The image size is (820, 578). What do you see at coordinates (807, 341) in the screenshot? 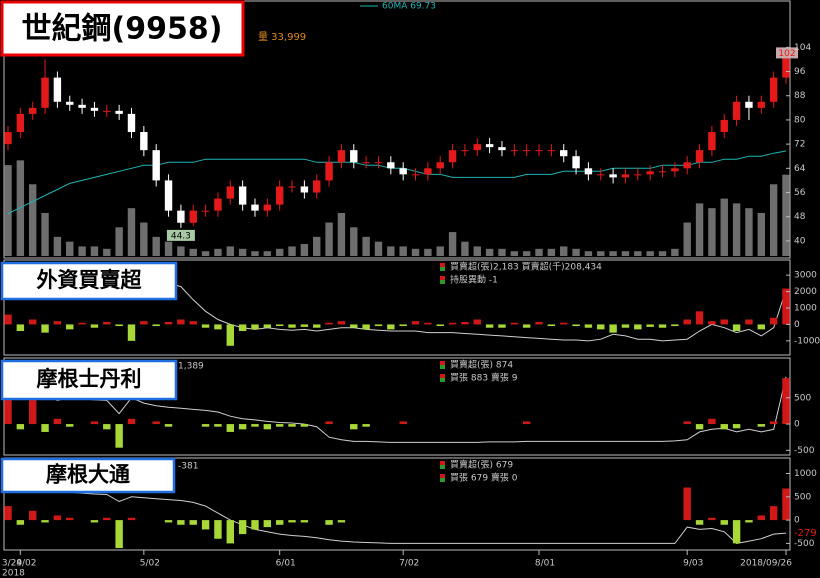
I see `y-tick-label: -1000` at bounding box center [807, 341].